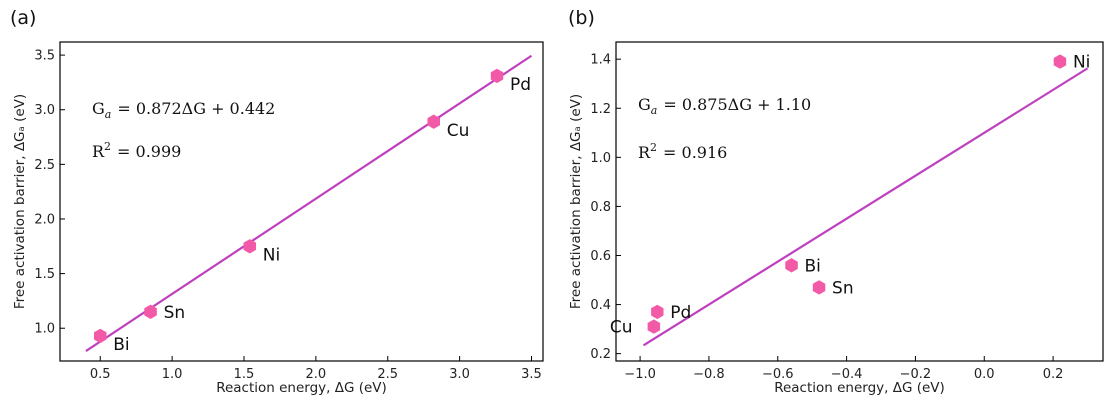 Image resolution: width=1116 pixels, height=409 pixels. I want to click on y-tick-label: 1.2, so click(600, 109).